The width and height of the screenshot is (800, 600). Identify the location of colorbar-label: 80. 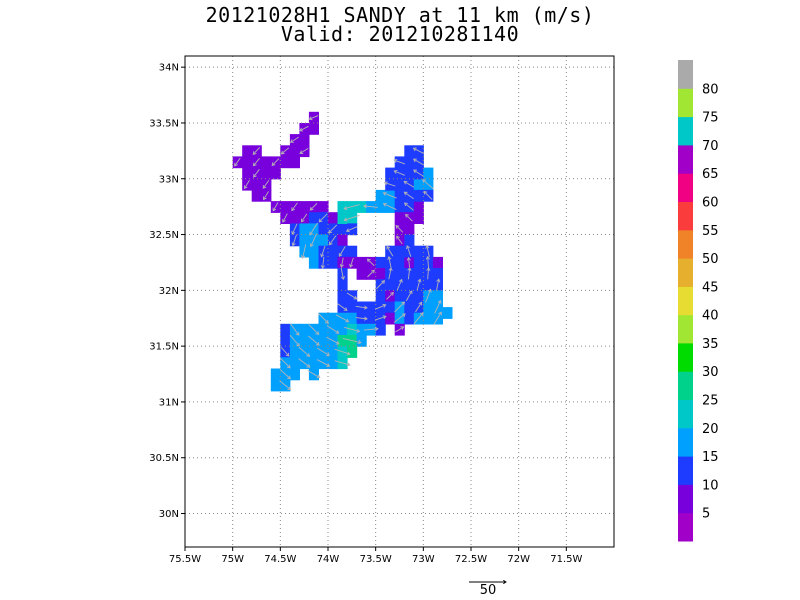
(710, 89).